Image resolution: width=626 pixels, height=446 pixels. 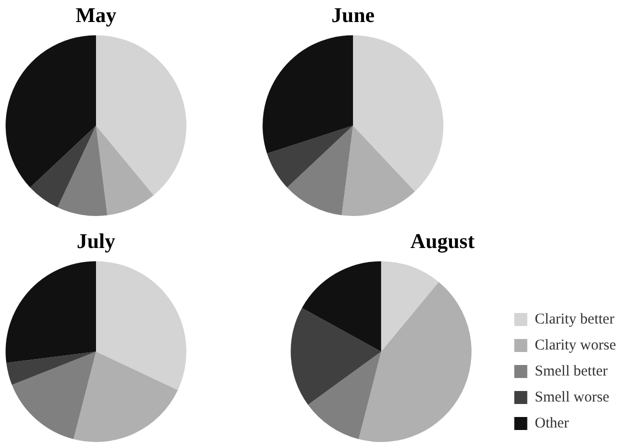 What do you see at coordinates (96, 15) in the screenshot?
I see `chart-title: May` at bounding box center [96, 15].